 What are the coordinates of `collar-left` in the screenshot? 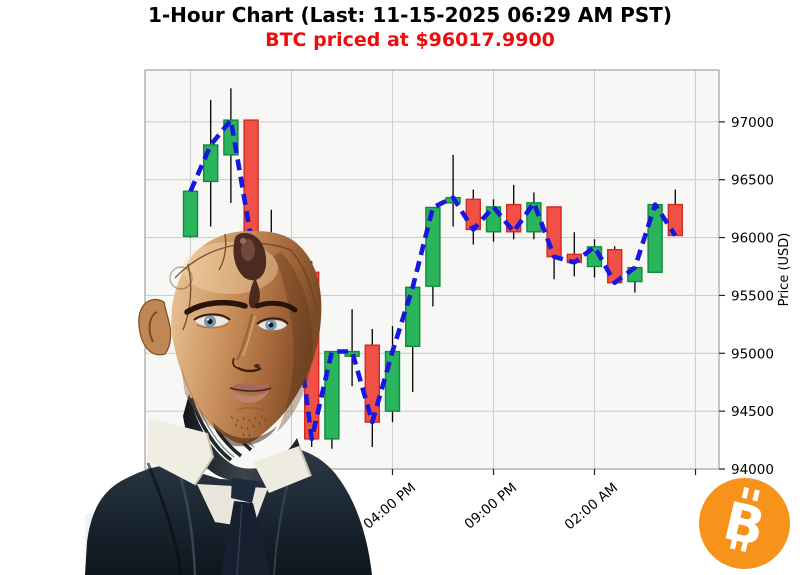 It's located at (180, 451).